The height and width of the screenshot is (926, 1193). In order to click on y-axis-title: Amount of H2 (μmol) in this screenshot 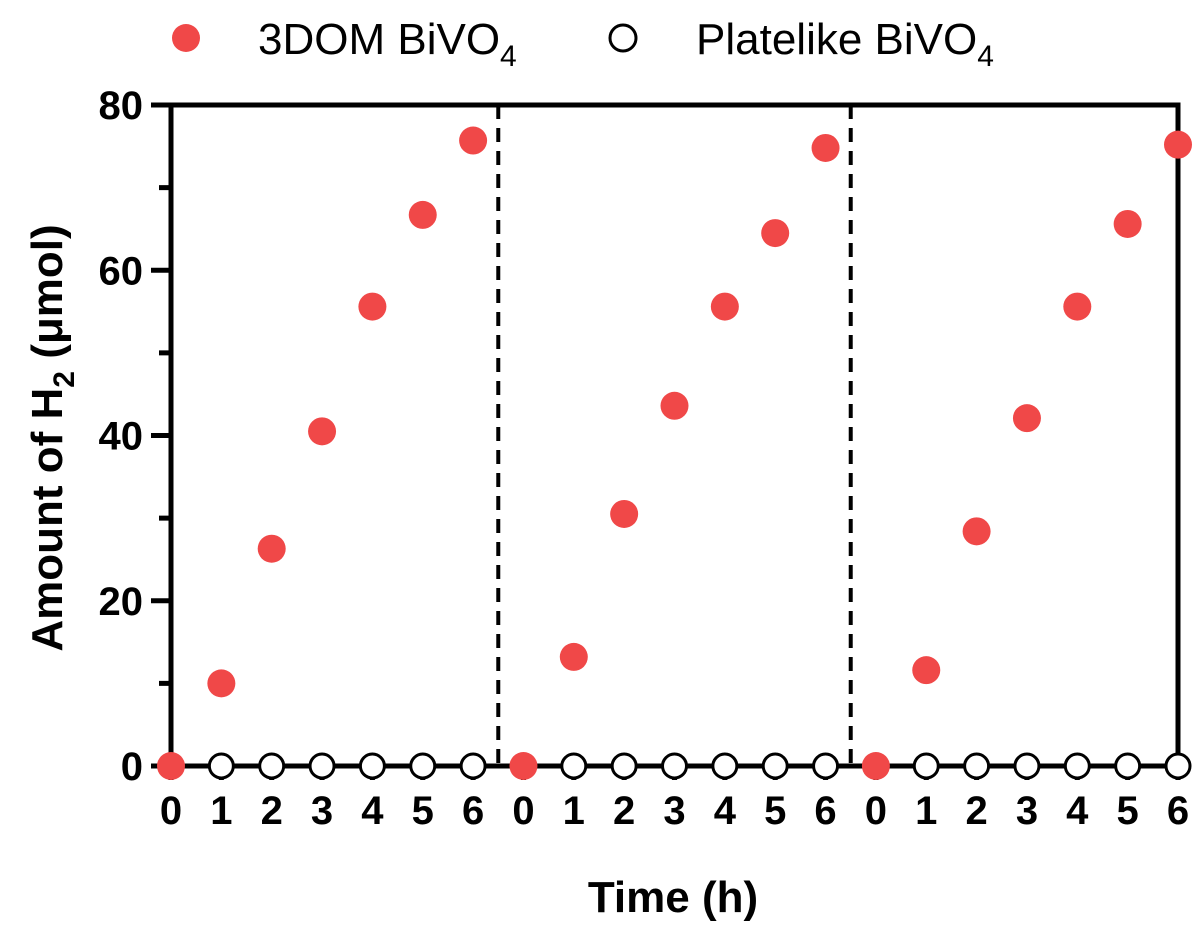, I will do `click(52, 437)`.